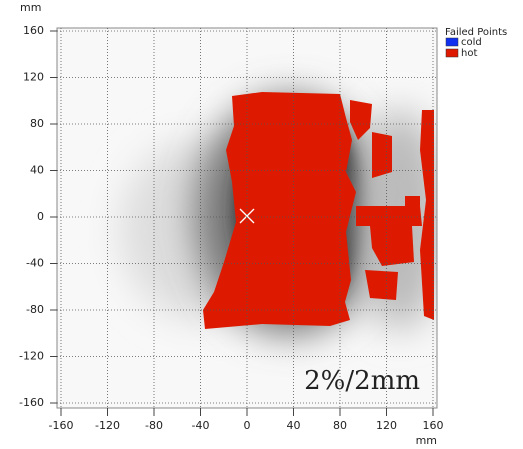  Describe the element at coordinates (433, 425) in the screenshot. I see `x-tick-label: 160` at that location.